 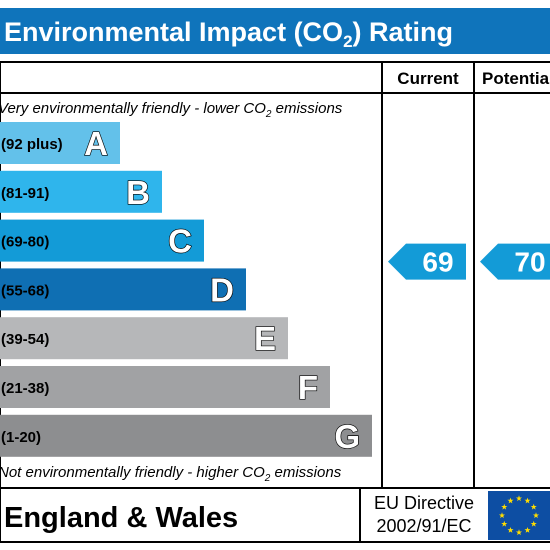 I want to click on band-f-range: (21-38), so click(x=25, y=388).